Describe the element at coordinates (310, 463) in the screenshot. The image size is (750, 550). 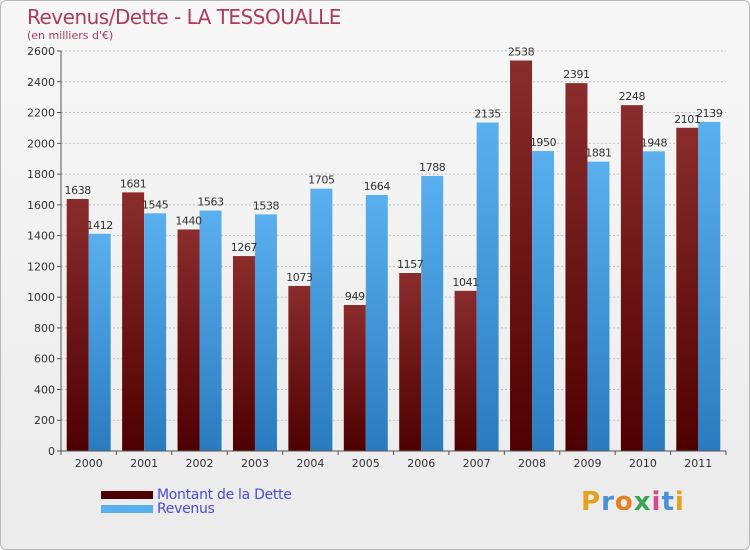
I see `x-tick-label: 2004` at that location.